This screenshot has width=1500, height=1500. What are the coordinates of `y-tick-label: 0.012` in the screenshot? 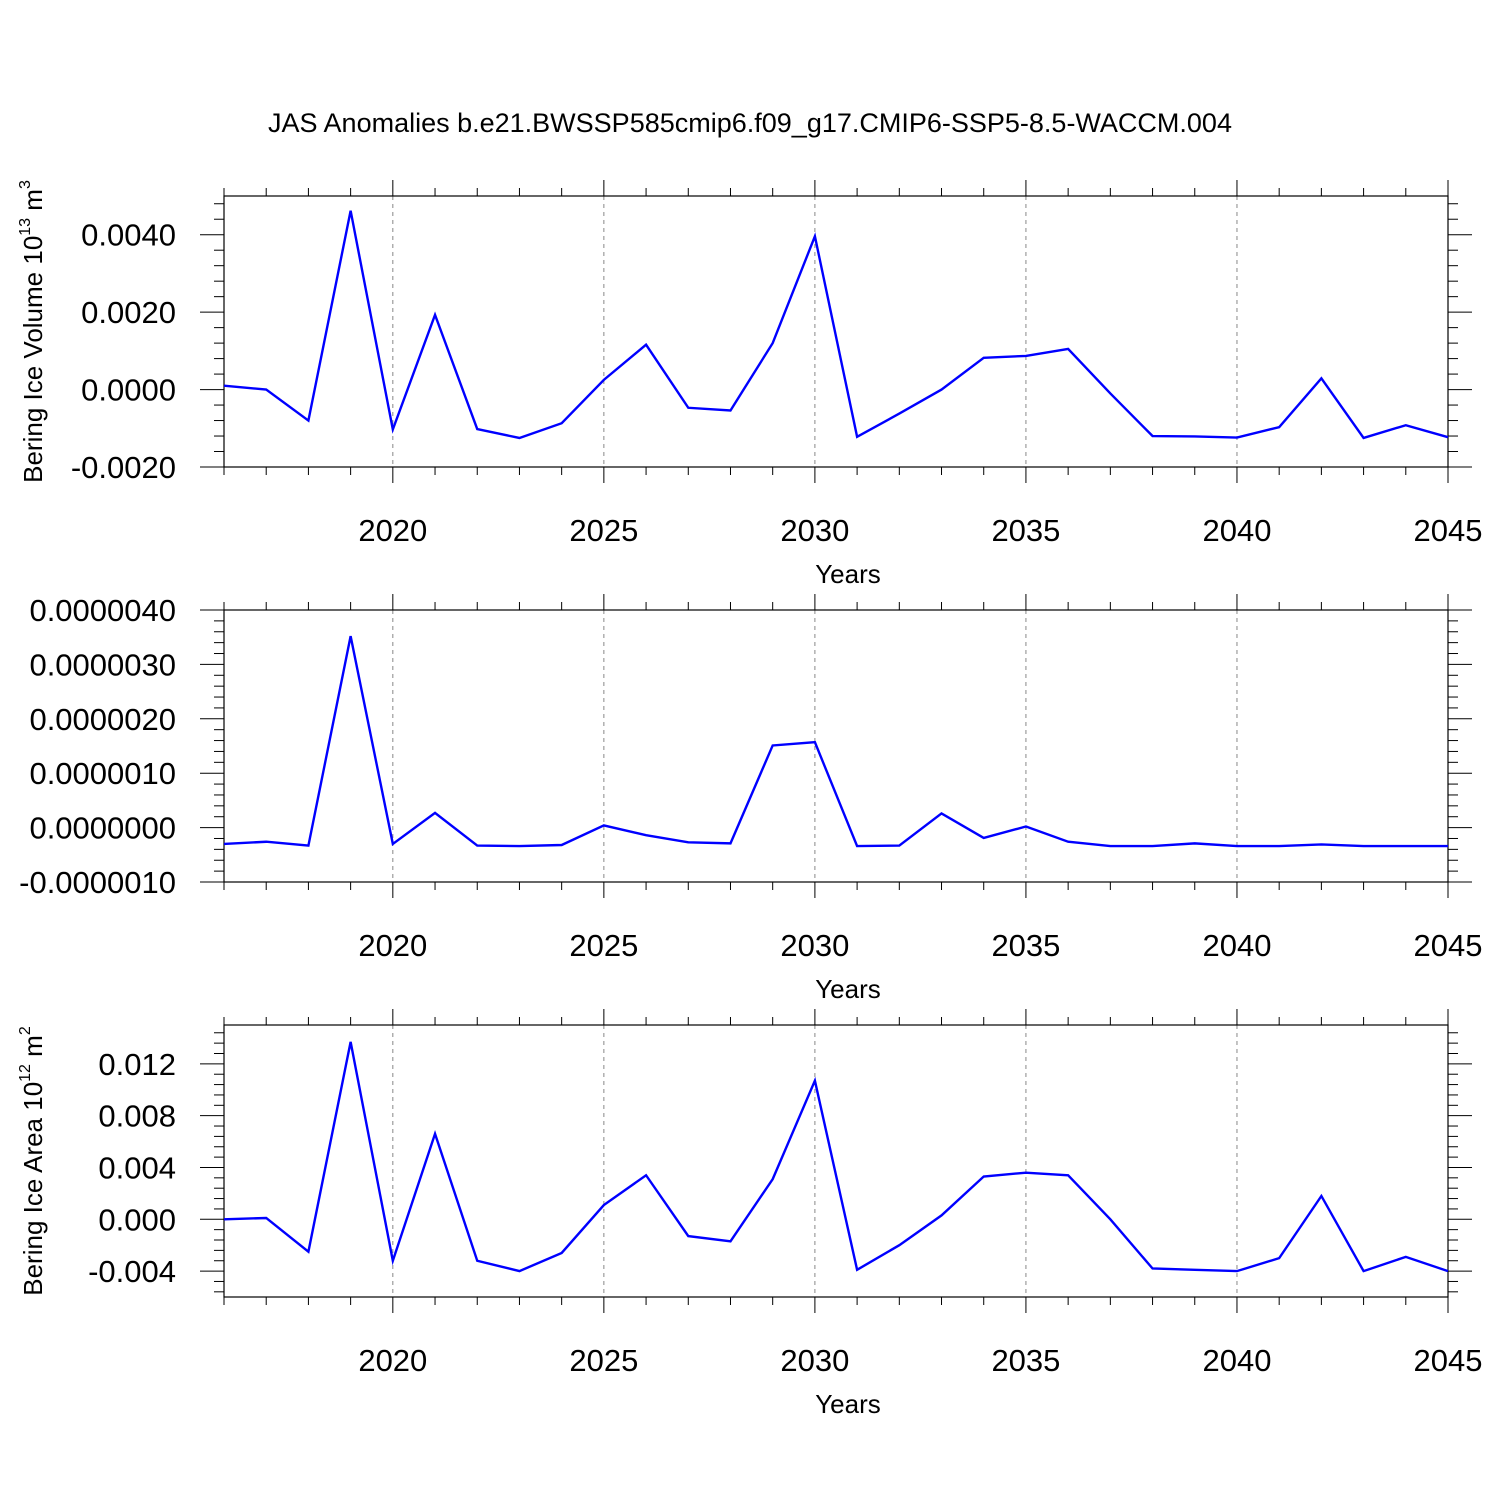 It's located at (137, 1064).